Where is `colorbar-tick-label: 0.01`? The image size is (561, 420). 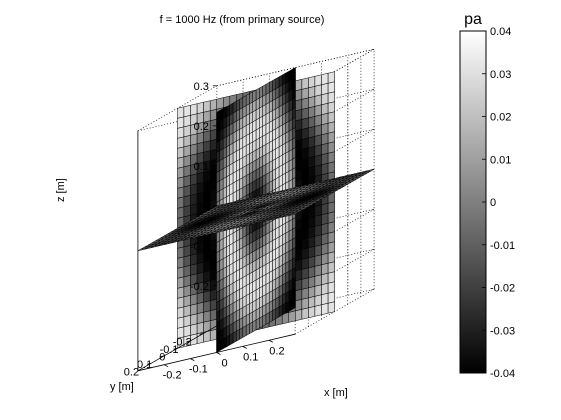
colorbar-tick-label: 0.01 is located at coordinates (500, 160).